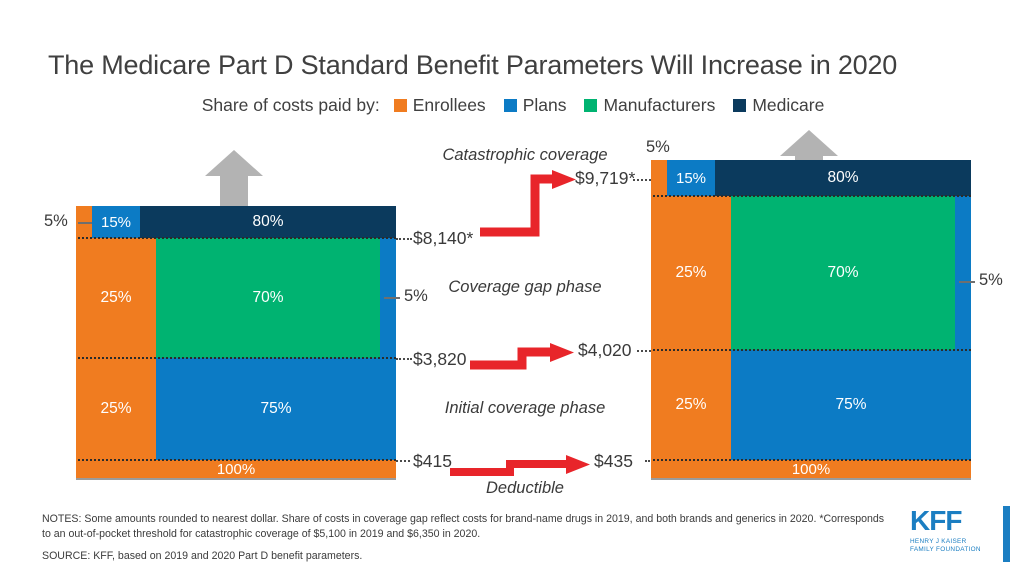 This screenshot has width=1024, height=576. Describe the element at coordinates (591, 105) in the screenshot. I see `legend-swatch-icon-manufacturers` at that location.